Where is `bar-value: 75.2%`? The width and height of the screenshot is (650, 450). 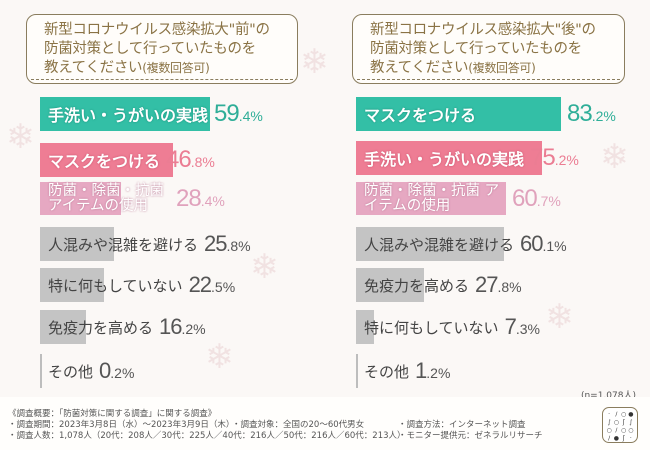 bar-value: 75.2% is located at coordinates (554, 158).